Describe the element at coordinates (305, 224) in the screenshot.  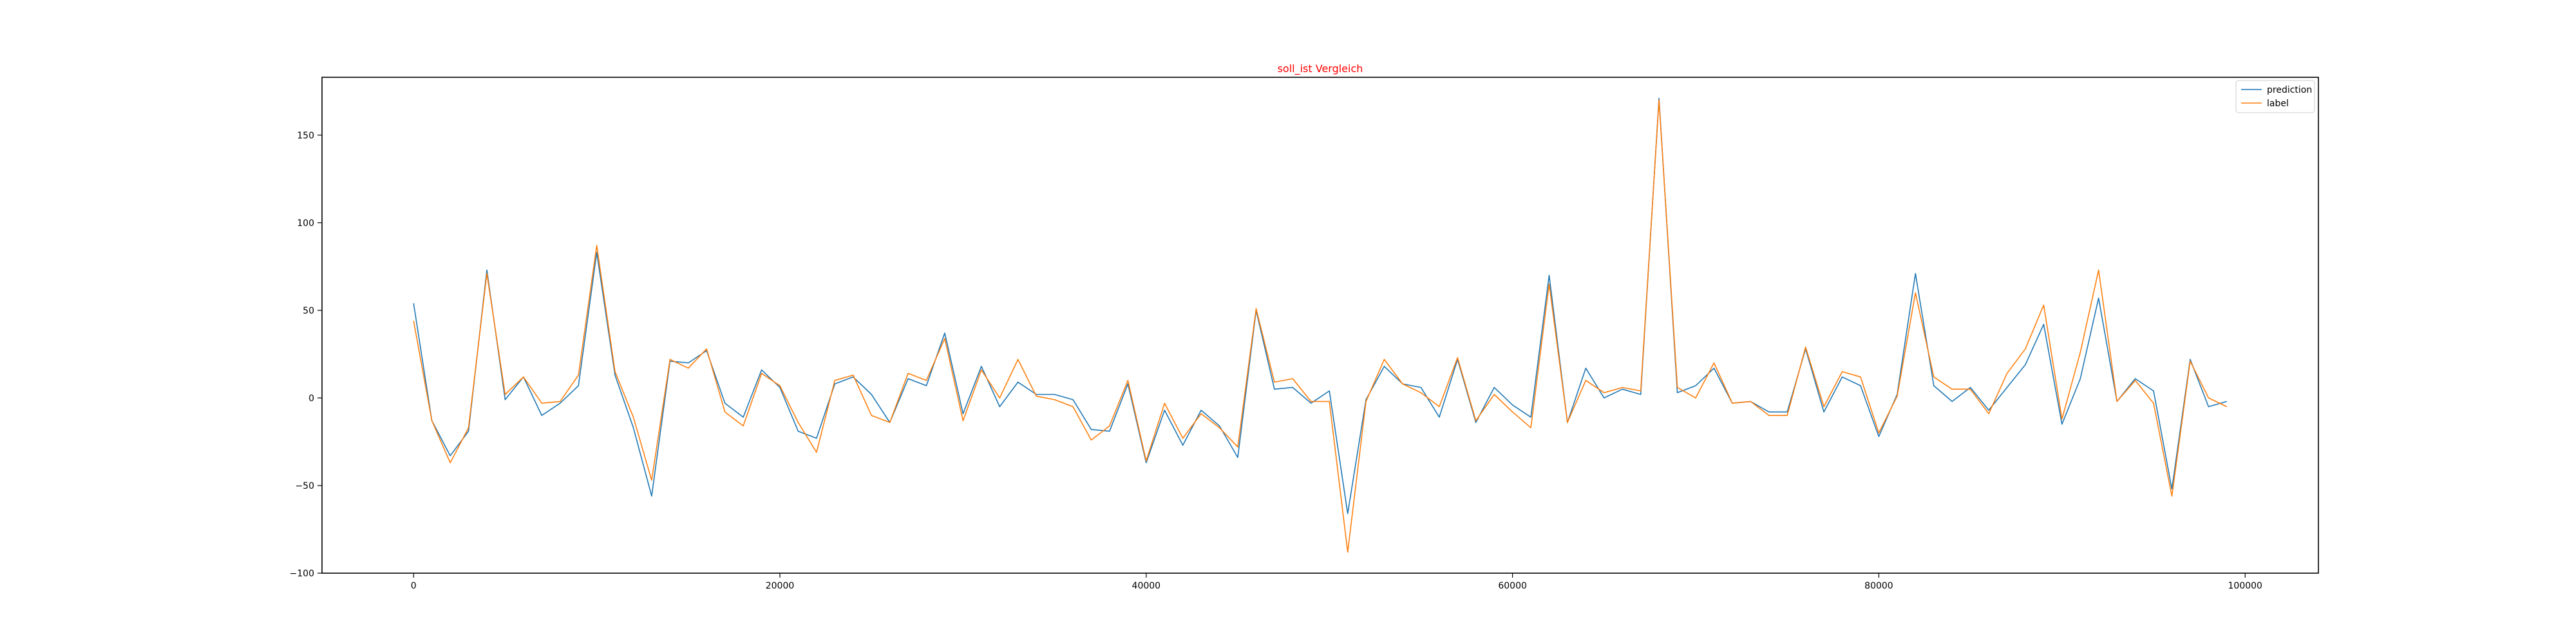
I see `y-tick-label: 100` at that location.